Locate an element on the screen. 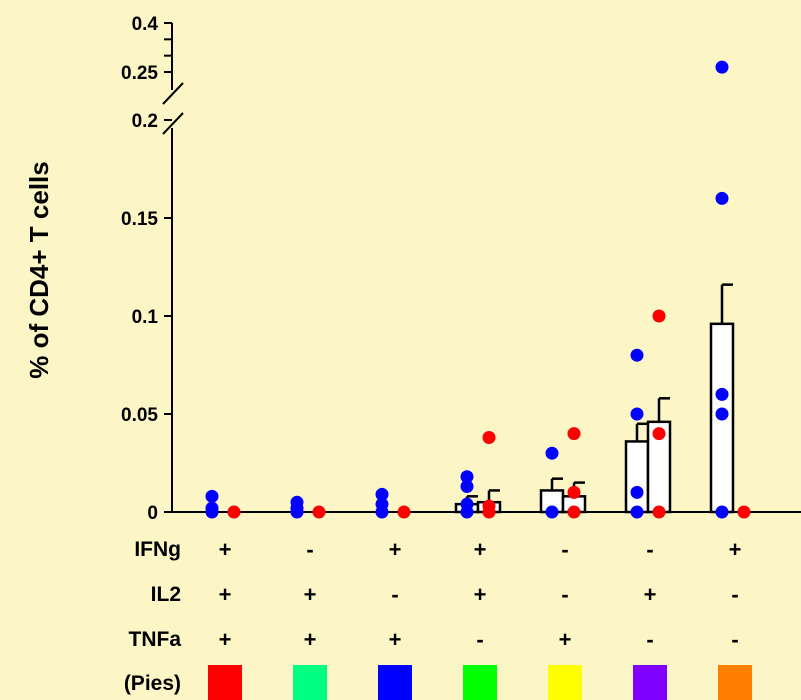 The height and width of the screenshot is (700, 801). row-label-tnfa: TNFa is located at coordinates (155, 639).